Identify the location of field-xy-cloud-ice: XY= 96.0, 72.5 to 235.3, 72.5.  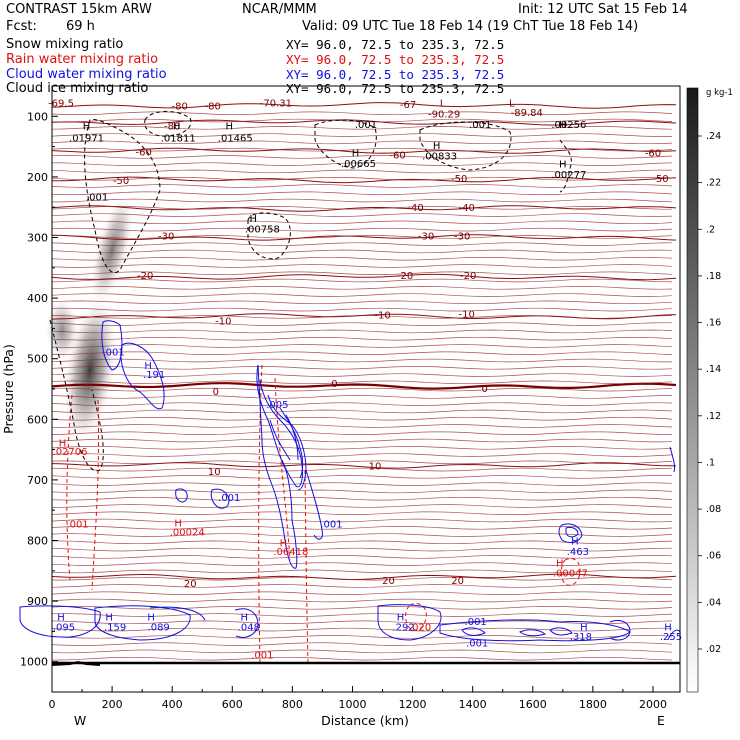
(395, 88).